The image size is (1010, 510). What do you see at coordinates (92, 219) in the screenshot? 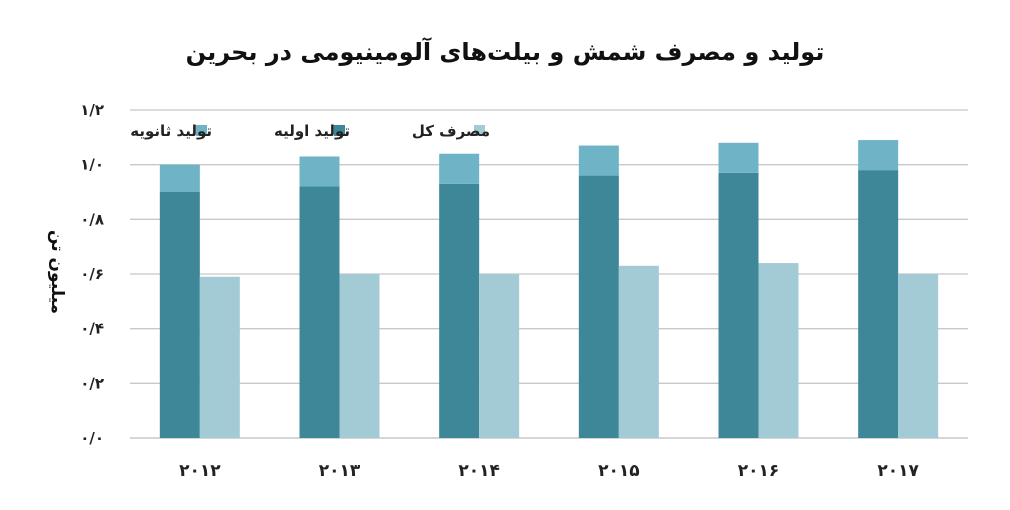
I see `y-tick-label: ۰/۸` at bounding box center [92, 219].